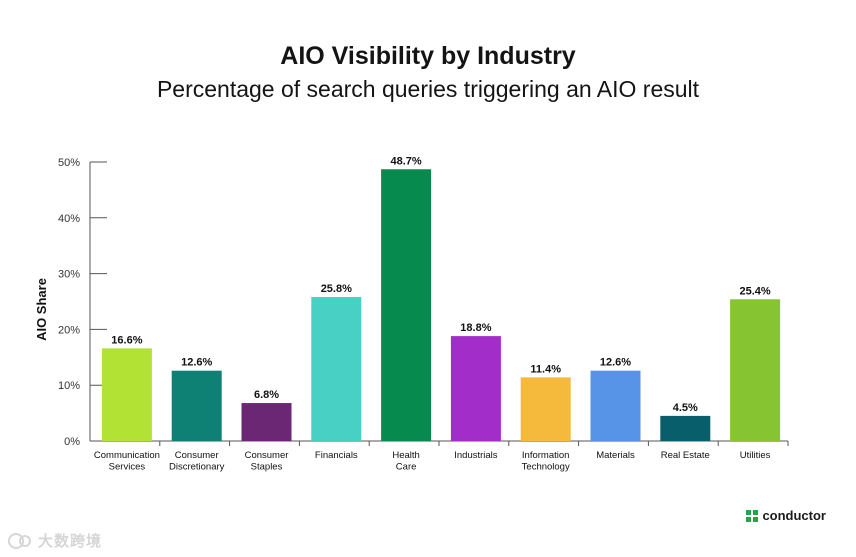 This screenshot has width=856, height=557. Describe the element at coordinates (406, 467) in the screenshot. I see `x-tick-label-line: Care` at that location.